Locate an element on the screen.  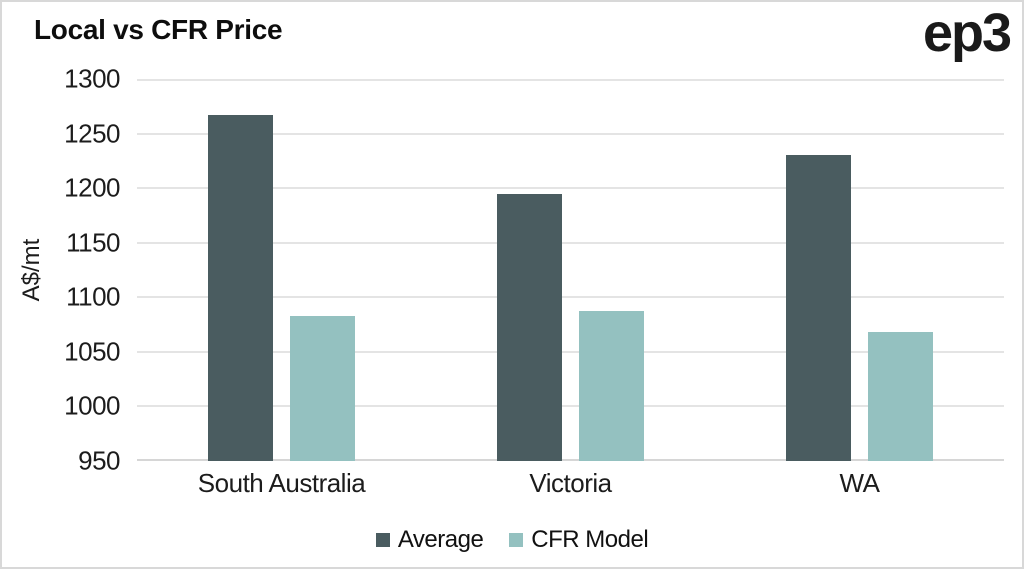
legend-swatch-cfr-model is located at coordinates (516, 540).